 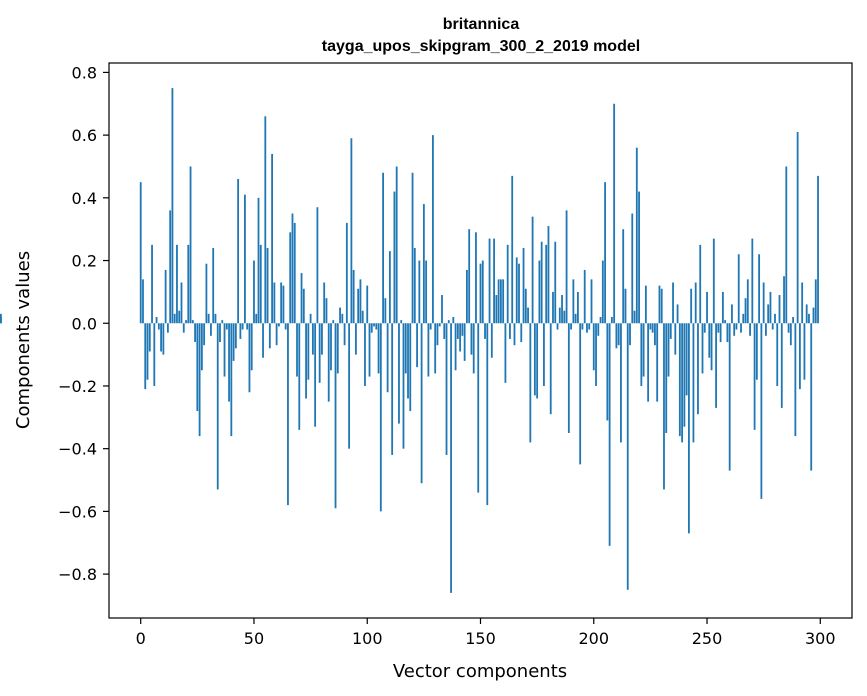 I want to click on x-axis-ticks: 0 50 100 150 200 250 300, so click(x=486, y=633).